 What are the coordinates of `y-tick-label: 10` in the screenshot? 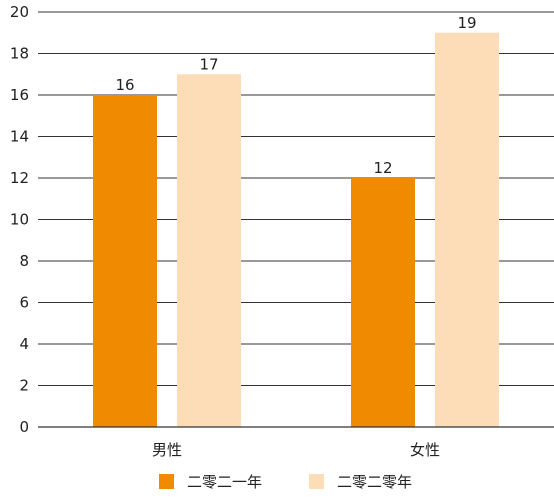 It's located at (19, 220).